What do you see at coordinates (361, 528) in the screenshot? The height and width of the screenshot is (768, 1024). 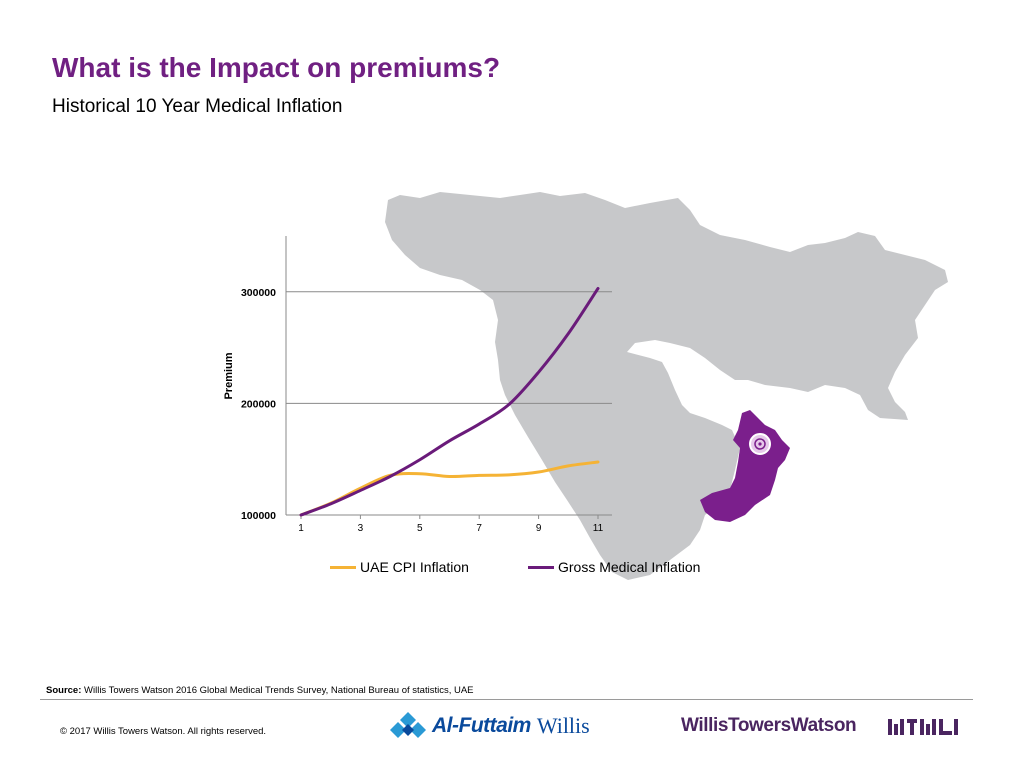 I see `x-tick-label: 3` at bounding box center [361, 528].